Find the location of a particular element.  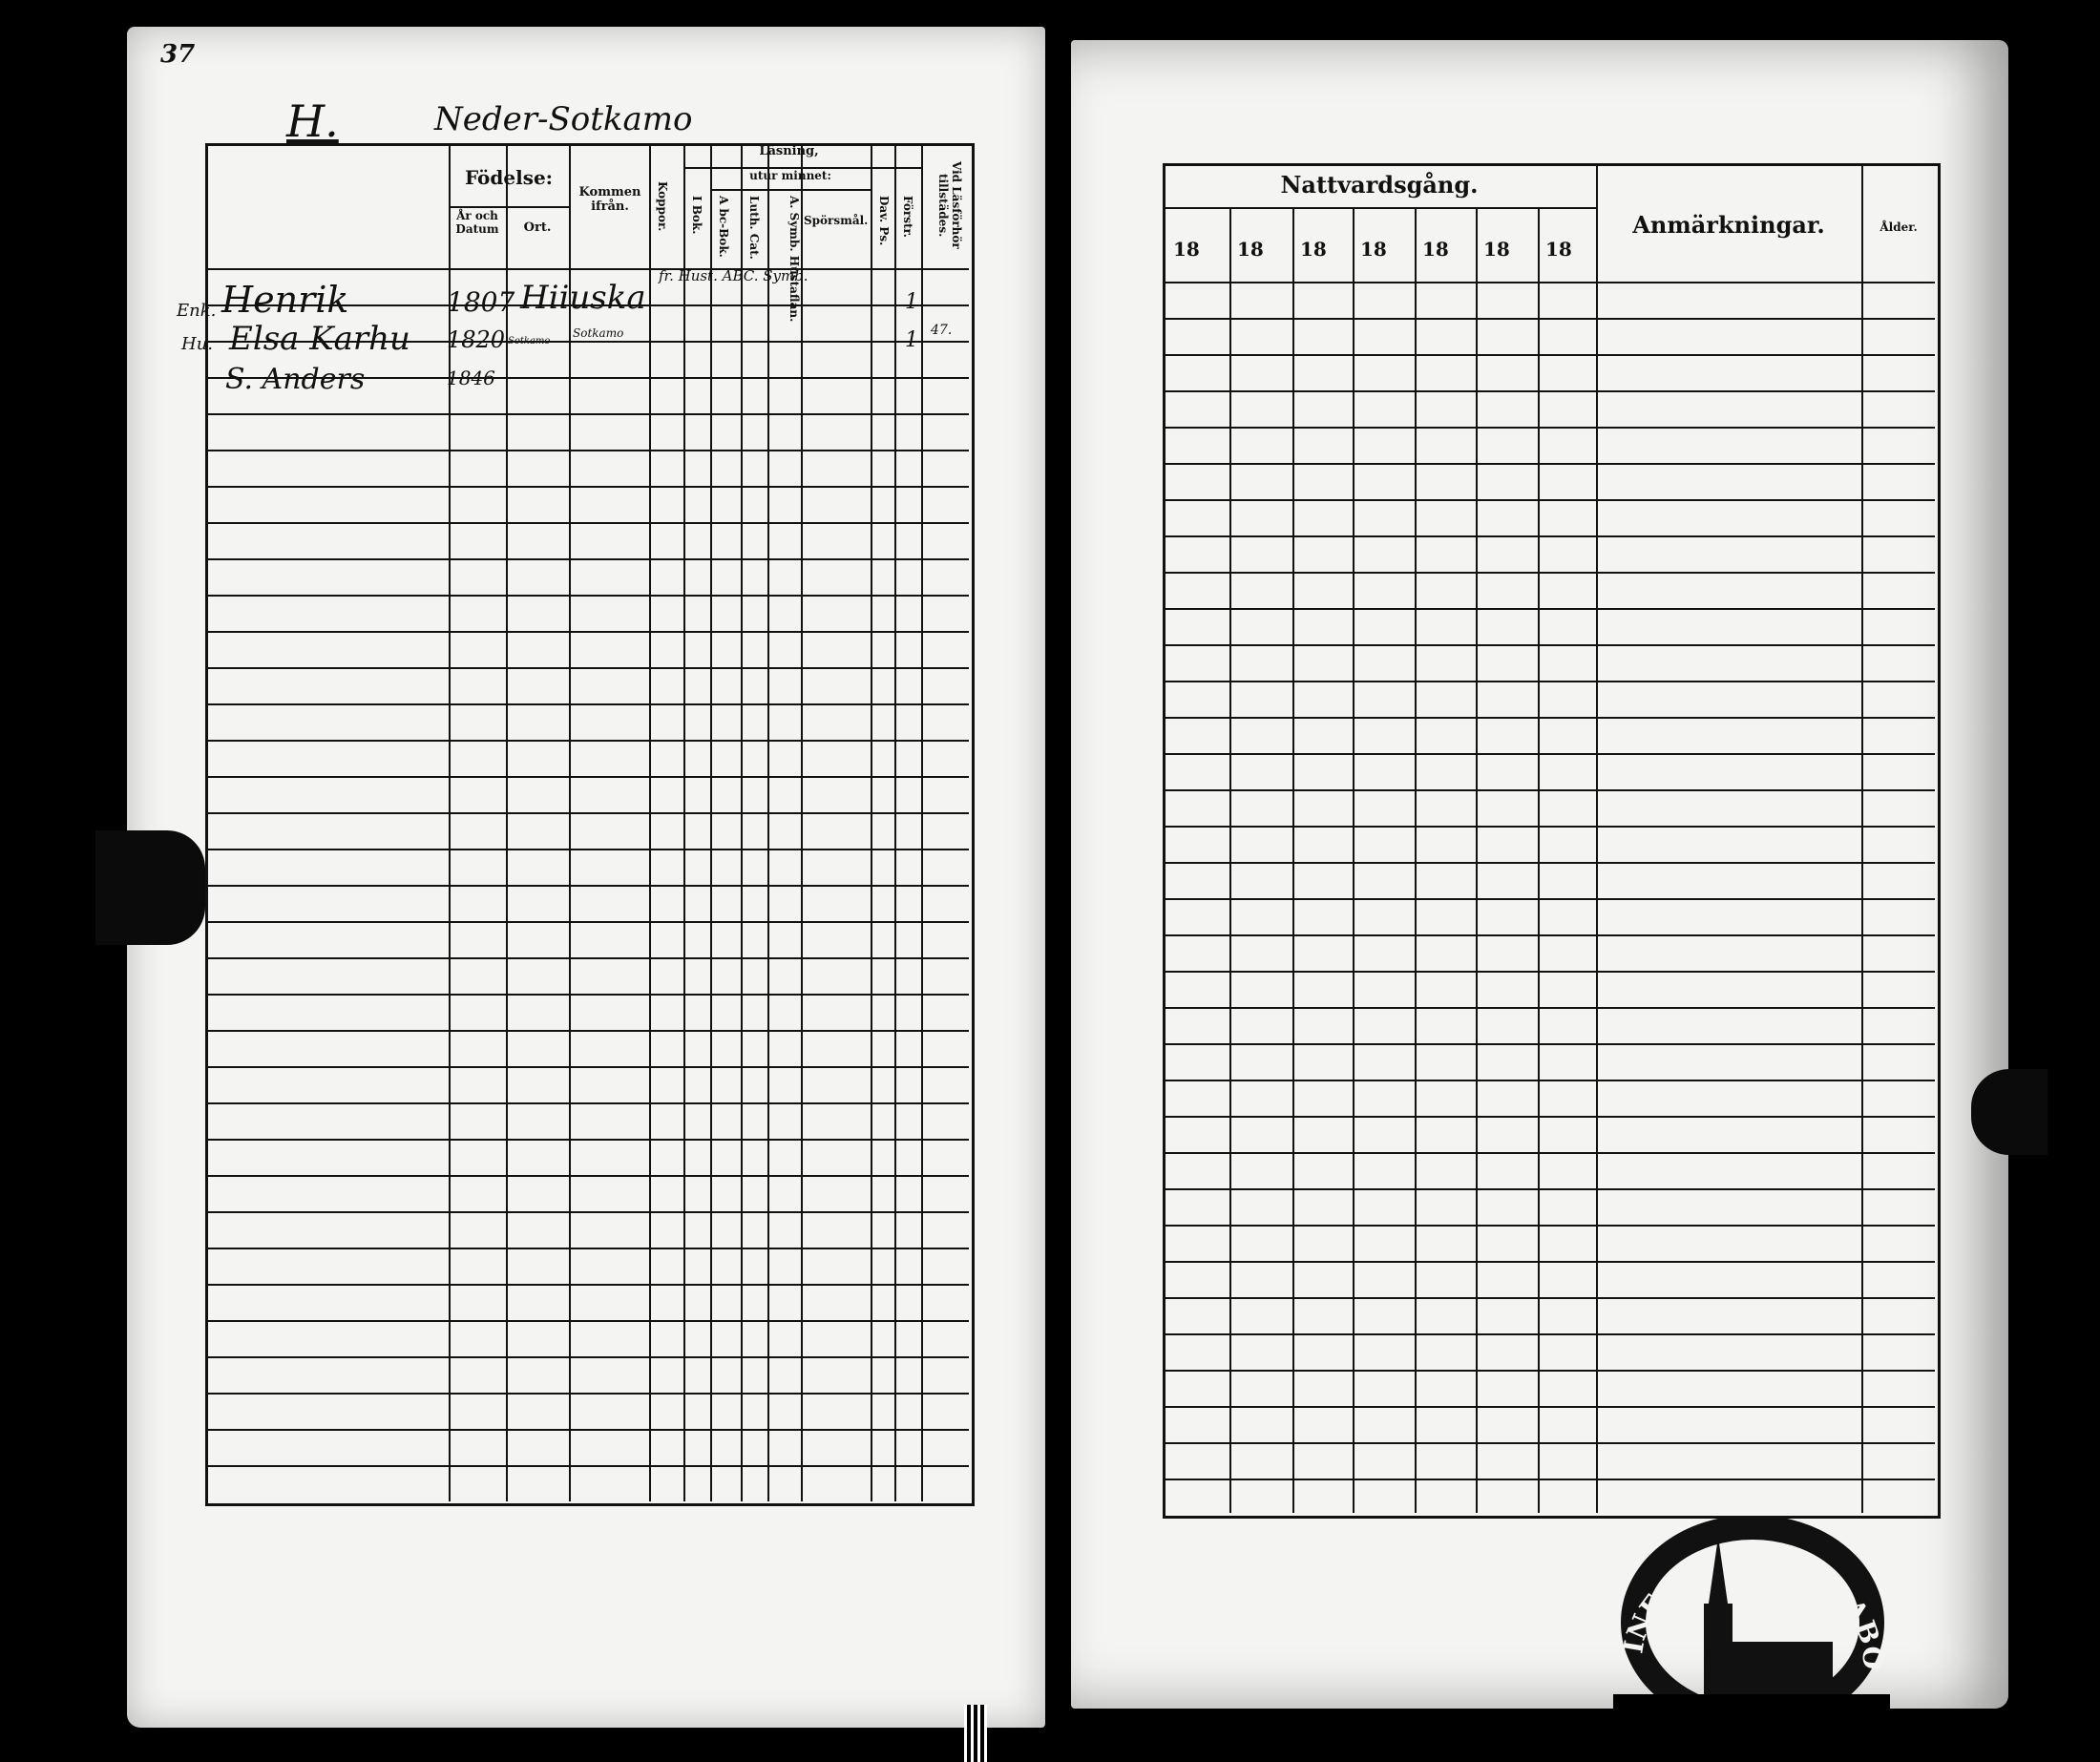

header-communion: Nattvardsgång. is located at coordinates (1380, 185).